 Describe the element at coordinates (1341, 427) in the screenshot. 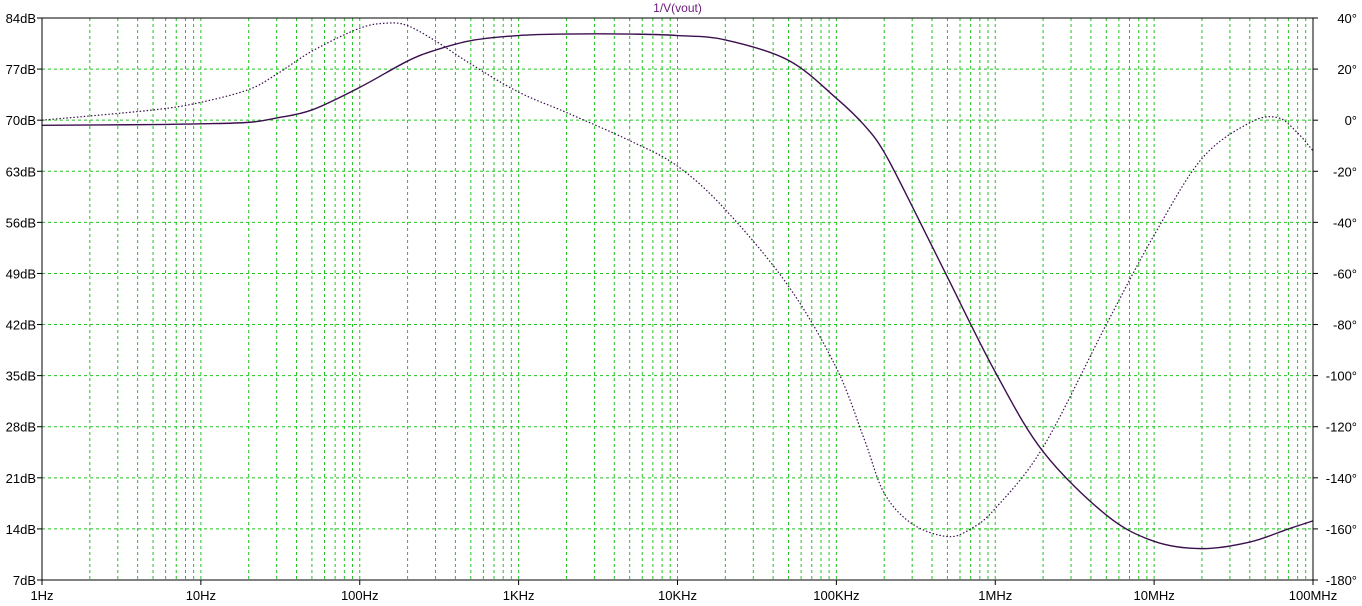

I see `y-right-tick-label: -120°` at that location.